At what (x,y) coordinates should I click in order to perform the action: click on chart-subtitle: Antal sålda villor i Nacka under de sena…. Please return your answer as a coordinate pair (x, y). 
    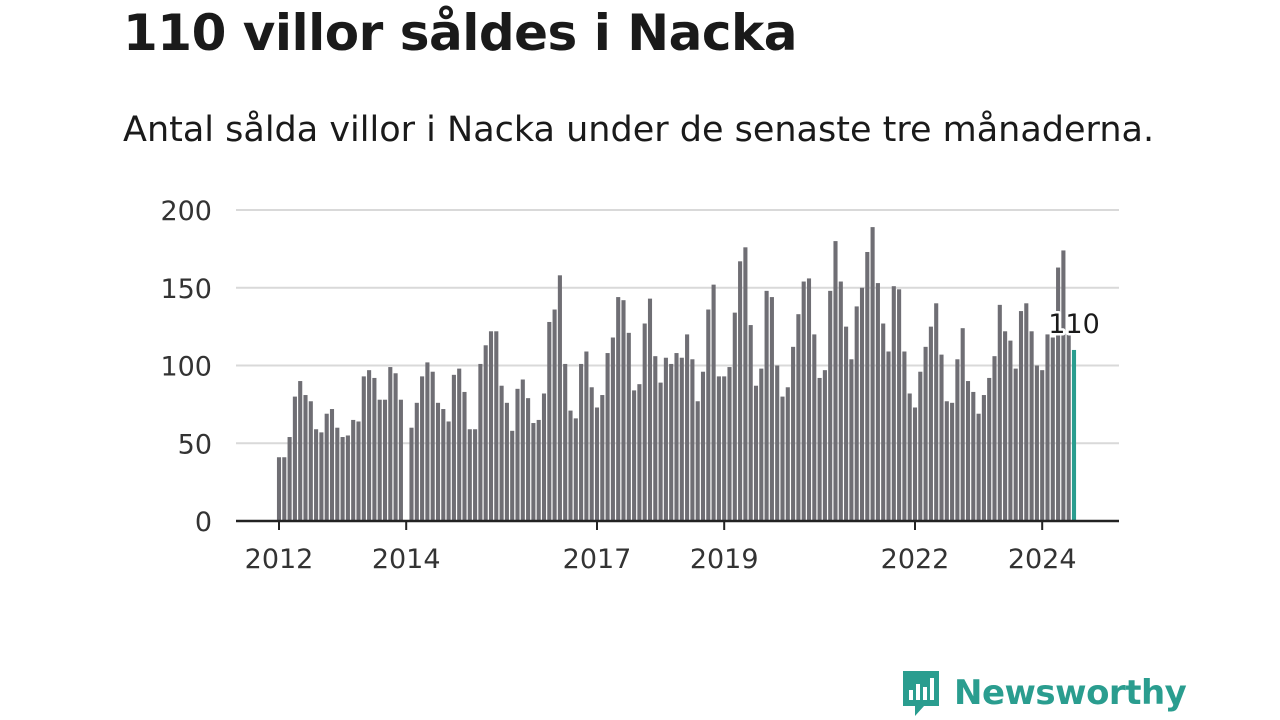
    Looking at the image, I should click on (639, 130).